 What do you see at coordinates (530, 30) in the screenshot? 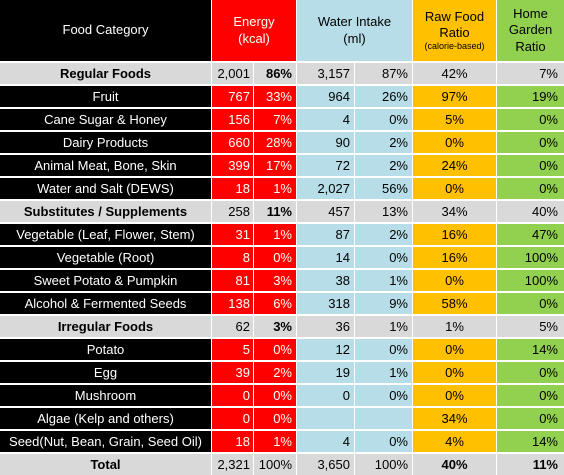
I see `header-home-line2: Garden` at bounding box center [530, 30].